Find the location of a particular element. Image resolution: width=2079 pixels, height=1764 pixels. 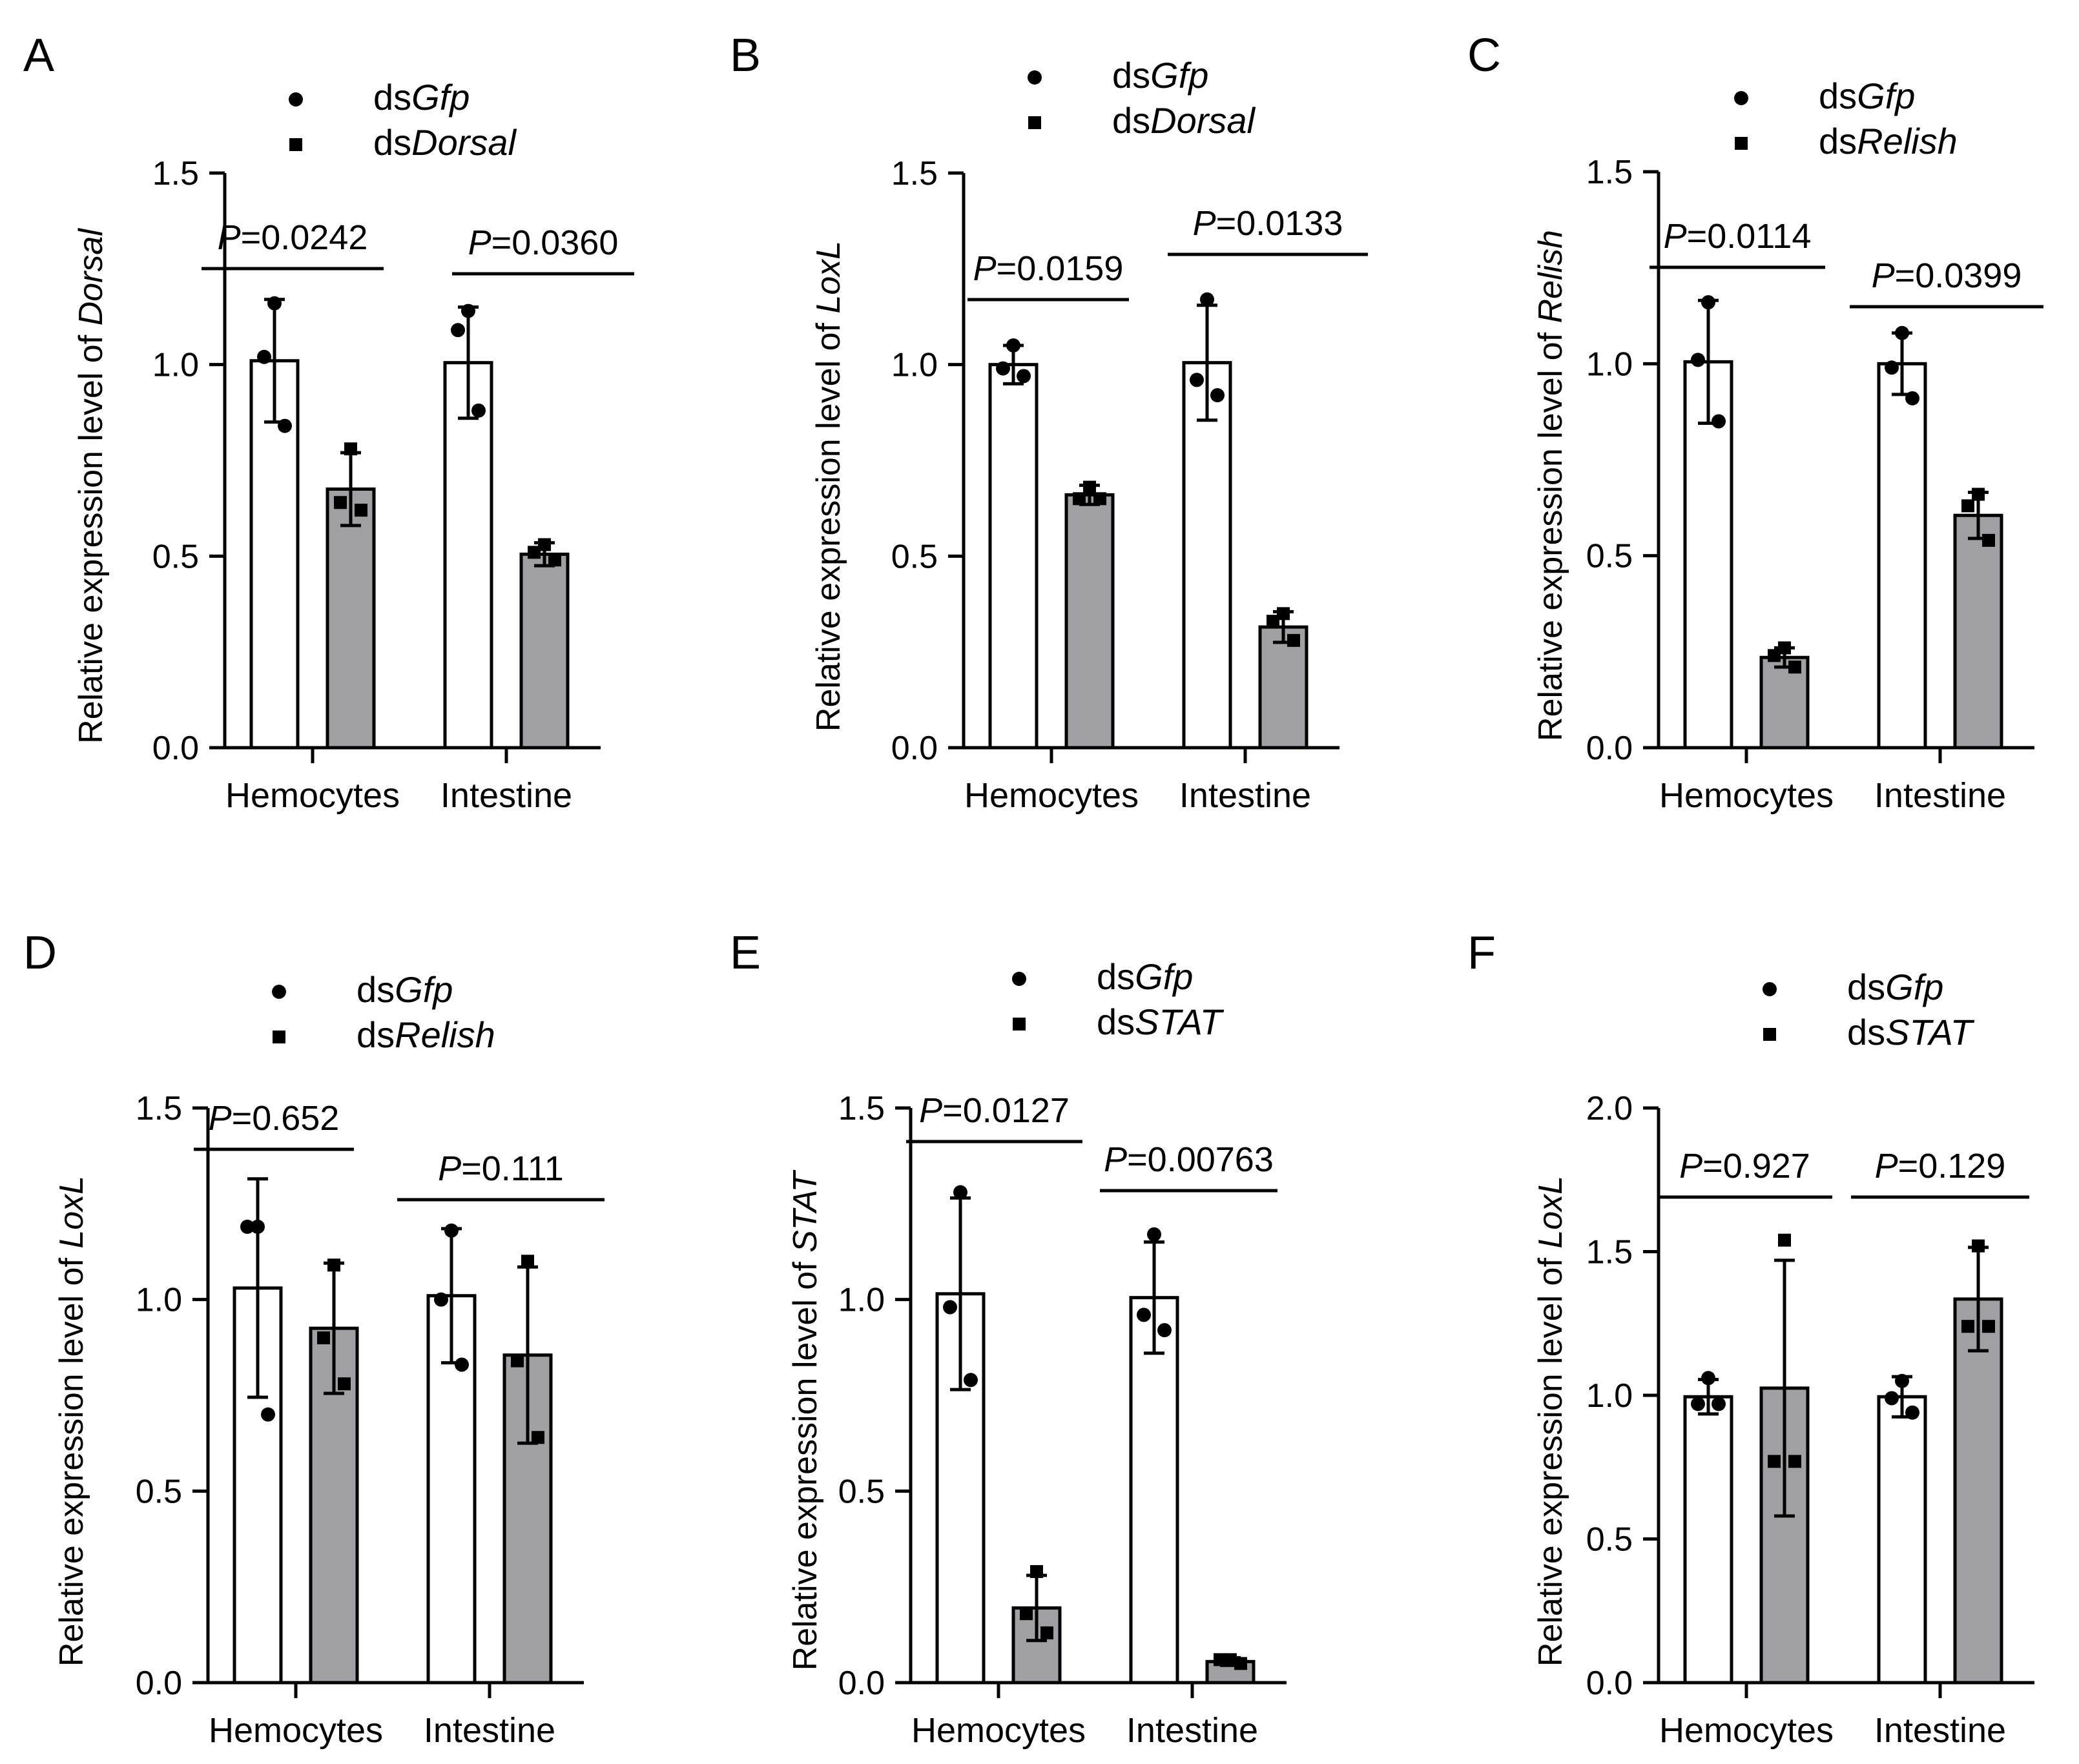

panel-letter: E is located at coordinates (745, 953).